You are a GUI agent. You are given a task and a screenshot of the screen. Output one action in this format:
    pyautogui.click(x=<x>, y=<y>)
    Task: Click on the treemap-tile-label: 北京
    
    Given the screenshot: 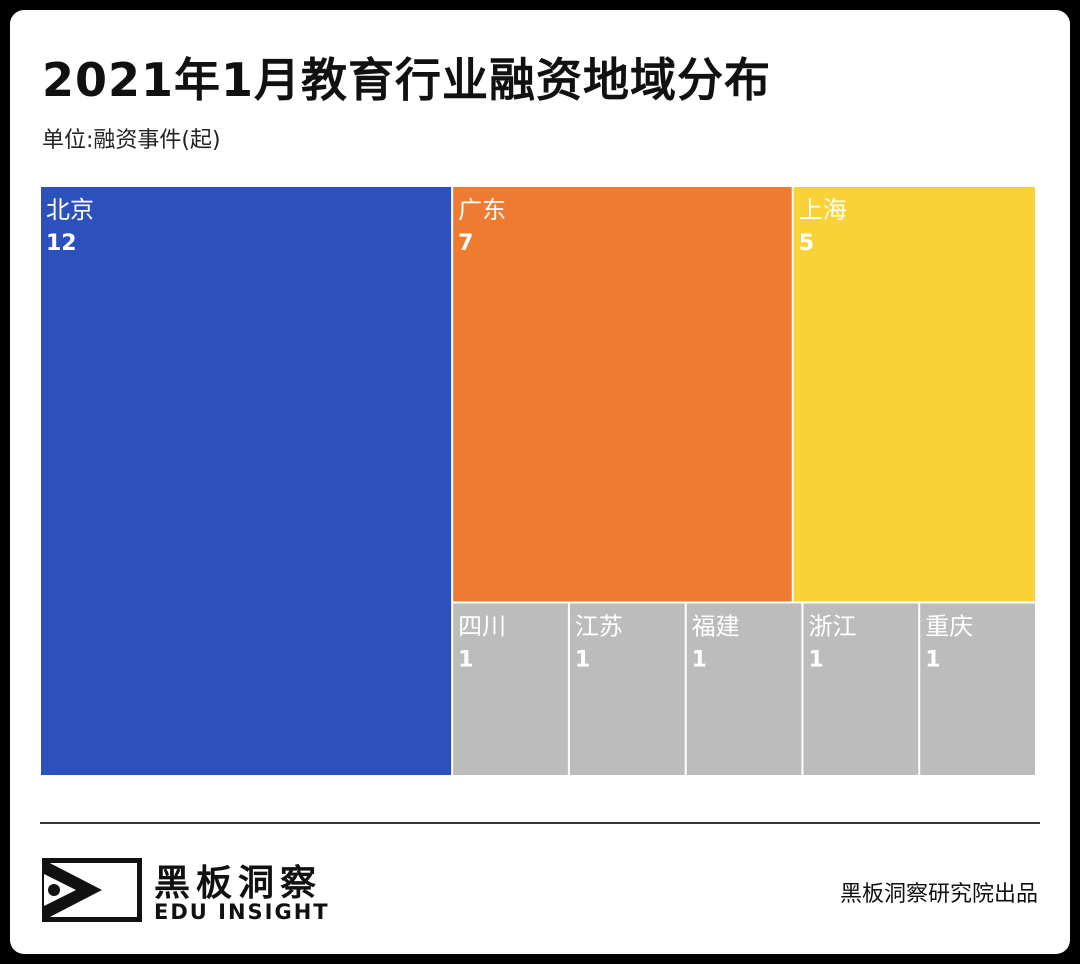 What is the action you would take?
    pyautogui.click(x=70, y=210)
    